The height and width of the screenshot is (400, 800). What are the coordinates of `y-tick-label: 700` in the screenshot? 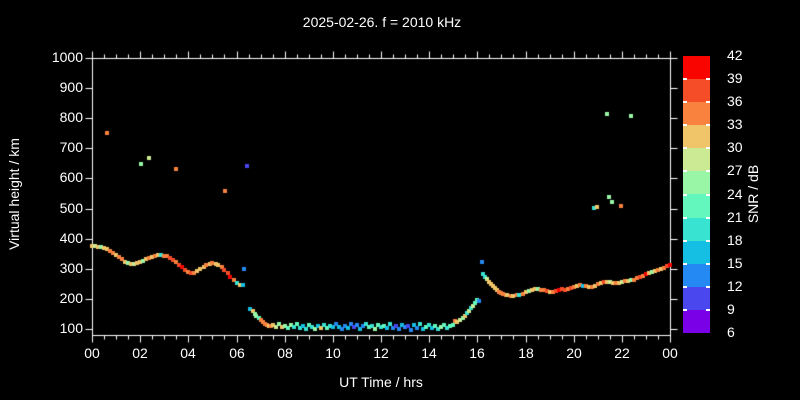 It's located at (71, 147).